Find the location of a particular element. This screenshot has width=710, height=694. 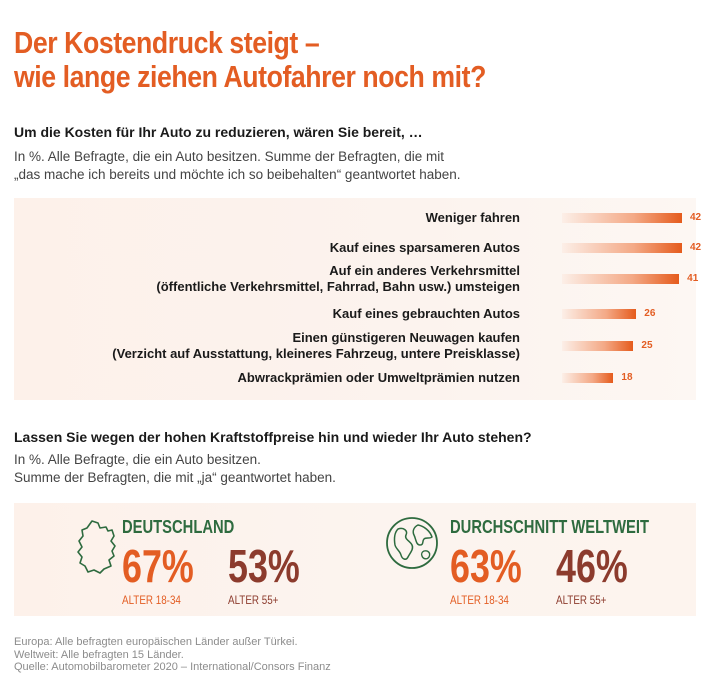

bar-value-label: 25 is located at coordinates (647, 345).